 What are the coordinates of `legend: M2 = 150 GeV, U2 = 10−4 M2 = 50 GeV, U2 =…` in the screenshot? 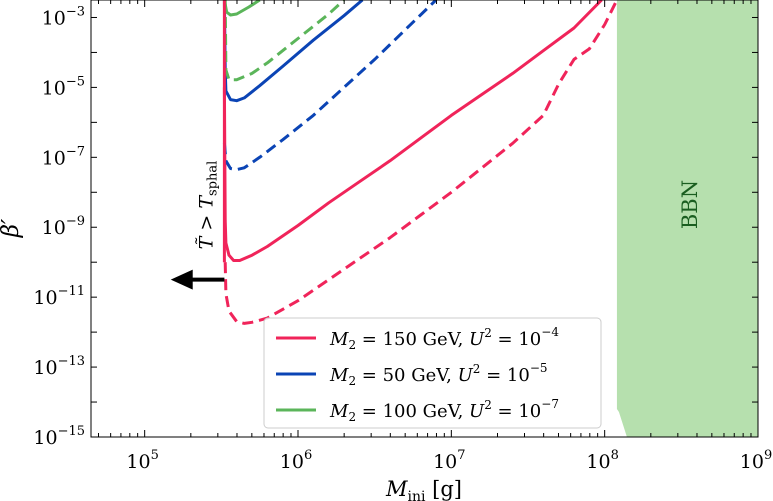 It's located at (432, 373).